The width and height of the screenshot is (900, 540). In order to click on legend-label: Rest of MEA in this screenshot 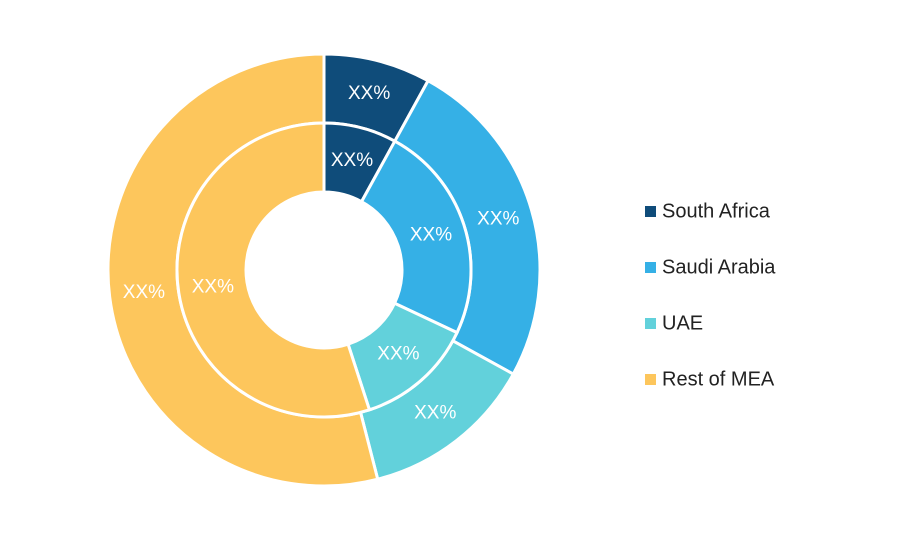, I will do `click(718, 379)`.